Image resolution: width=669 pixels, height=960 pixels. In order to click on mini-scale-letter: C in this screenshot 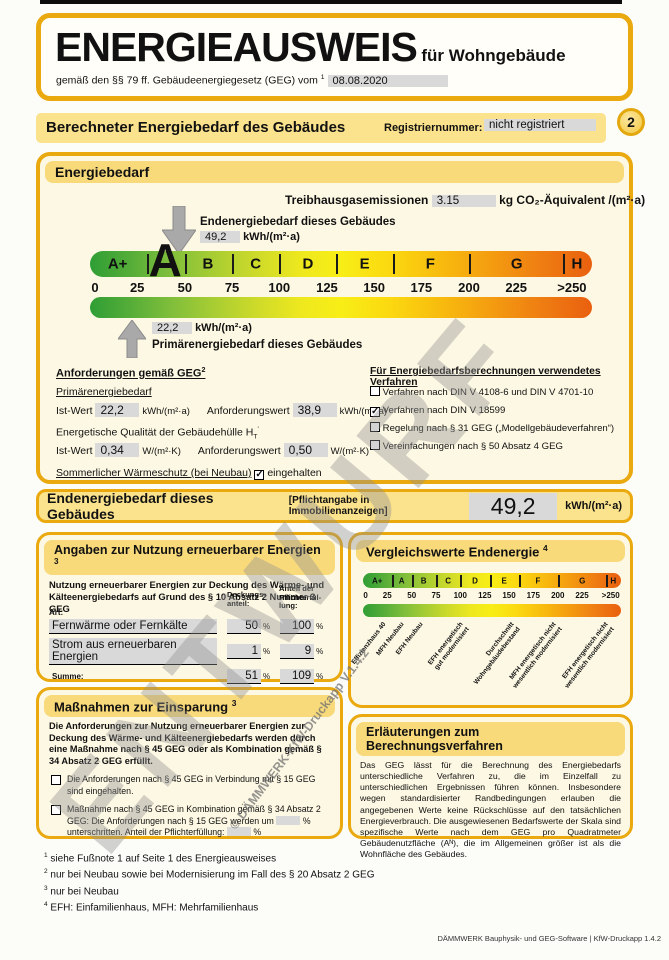, I will do `click(448, 580)`.